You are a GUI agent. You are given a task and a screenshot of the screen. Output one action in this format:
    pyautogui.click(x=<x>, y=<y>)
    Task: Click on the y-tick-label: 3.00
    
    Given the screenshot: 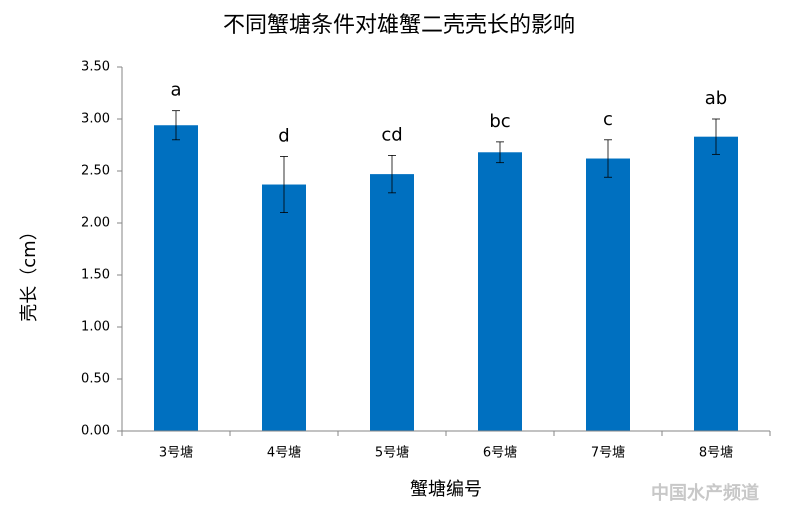 What is the action you would take?
    pyautogui.click(x=95, y=119)
    